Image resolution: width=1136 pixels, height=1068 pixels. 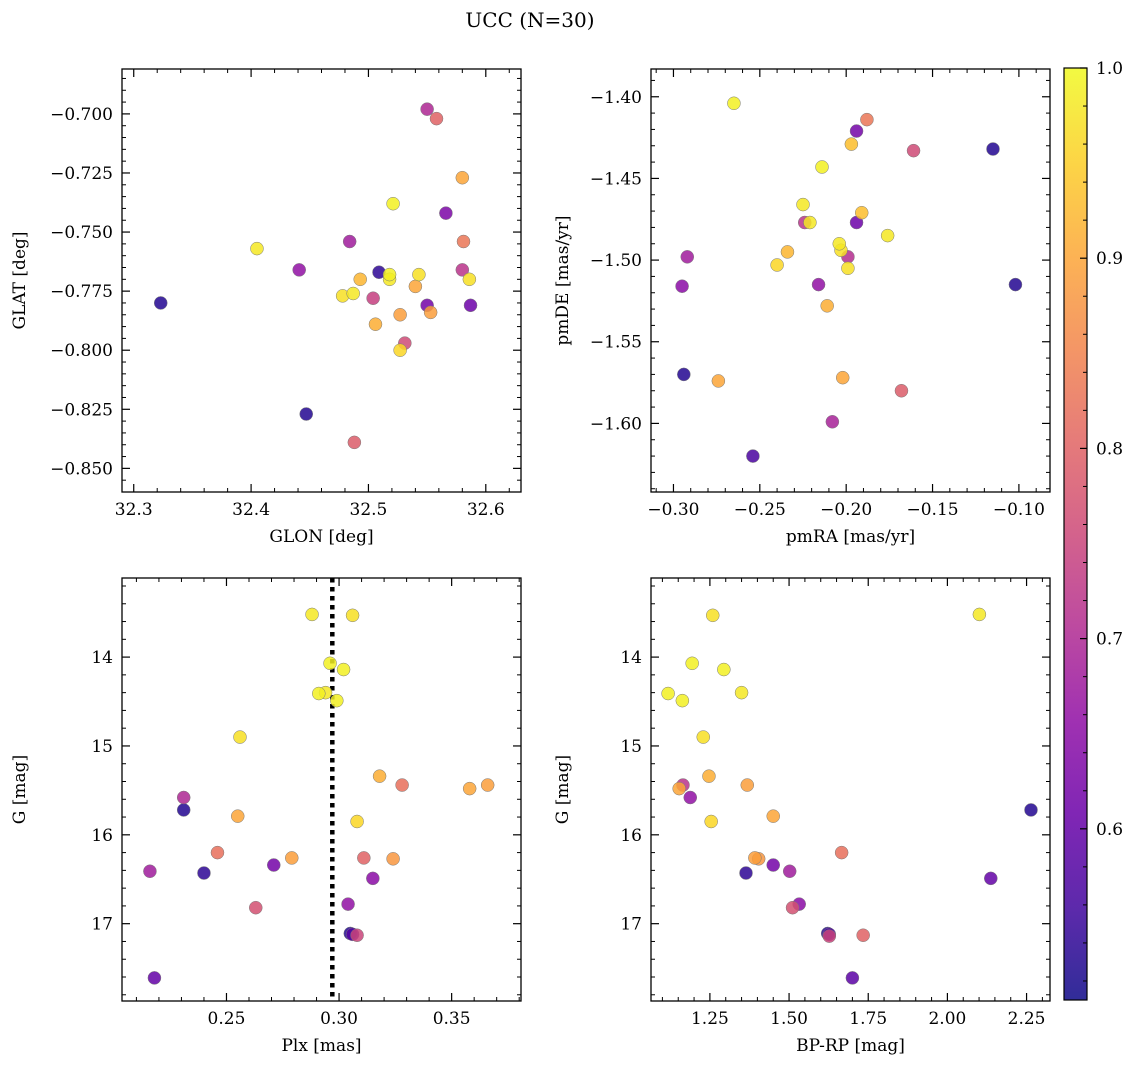 What do you see at coordinates (850, 537) in the screenshot?
I see `x-axis-label: pmRA [mas/yr]` at bounding box center [850, 537].